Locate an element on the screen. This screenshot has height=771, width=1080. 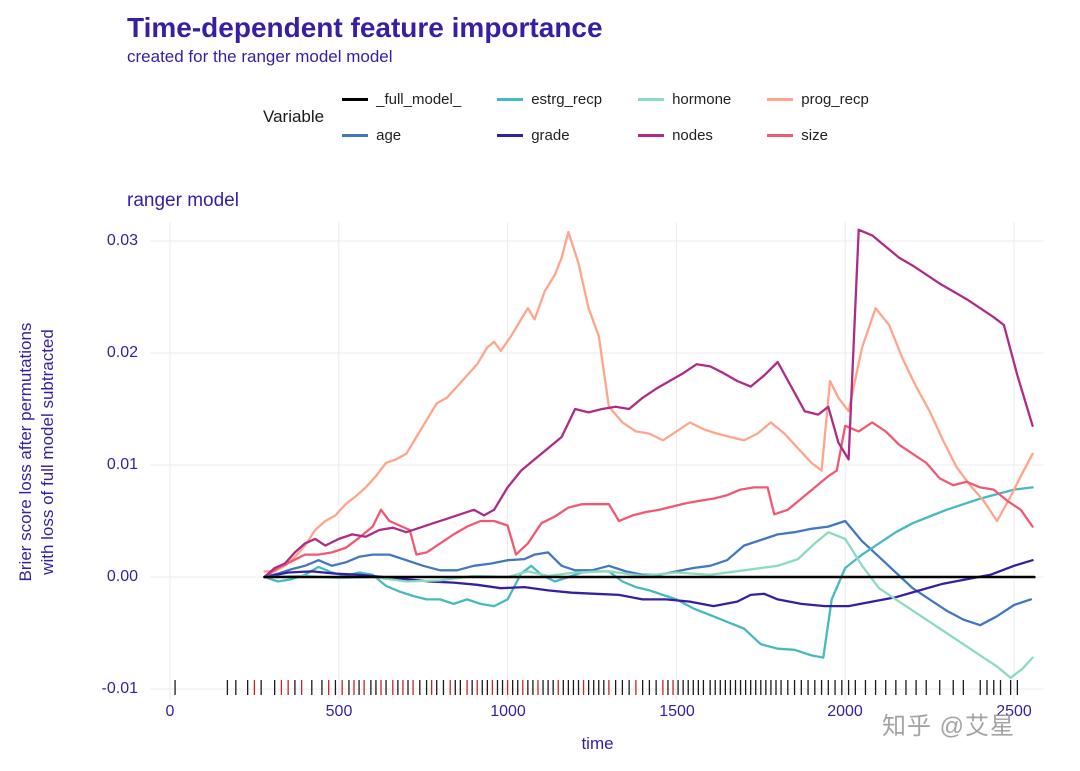
x-axis-title: time is located at coordinates (597, 743).